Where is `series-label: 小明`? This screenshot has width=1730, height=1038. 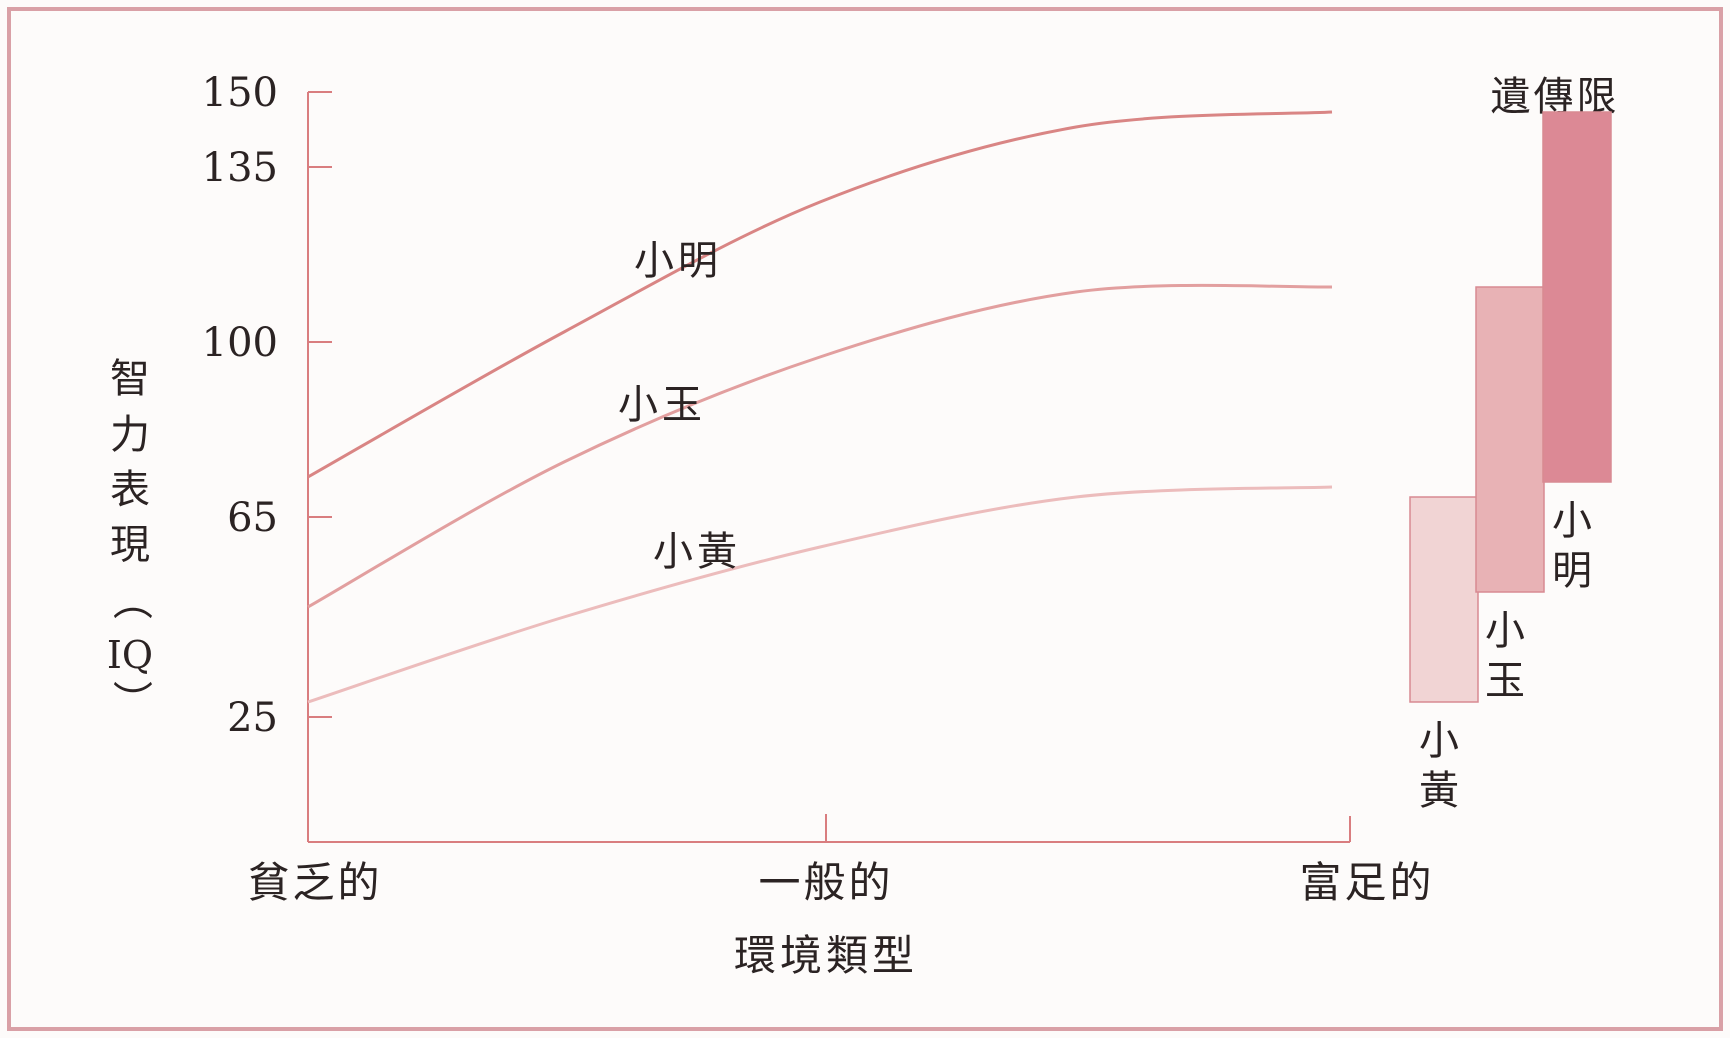 series-label: 小明 is located at coordinates (678, 261).